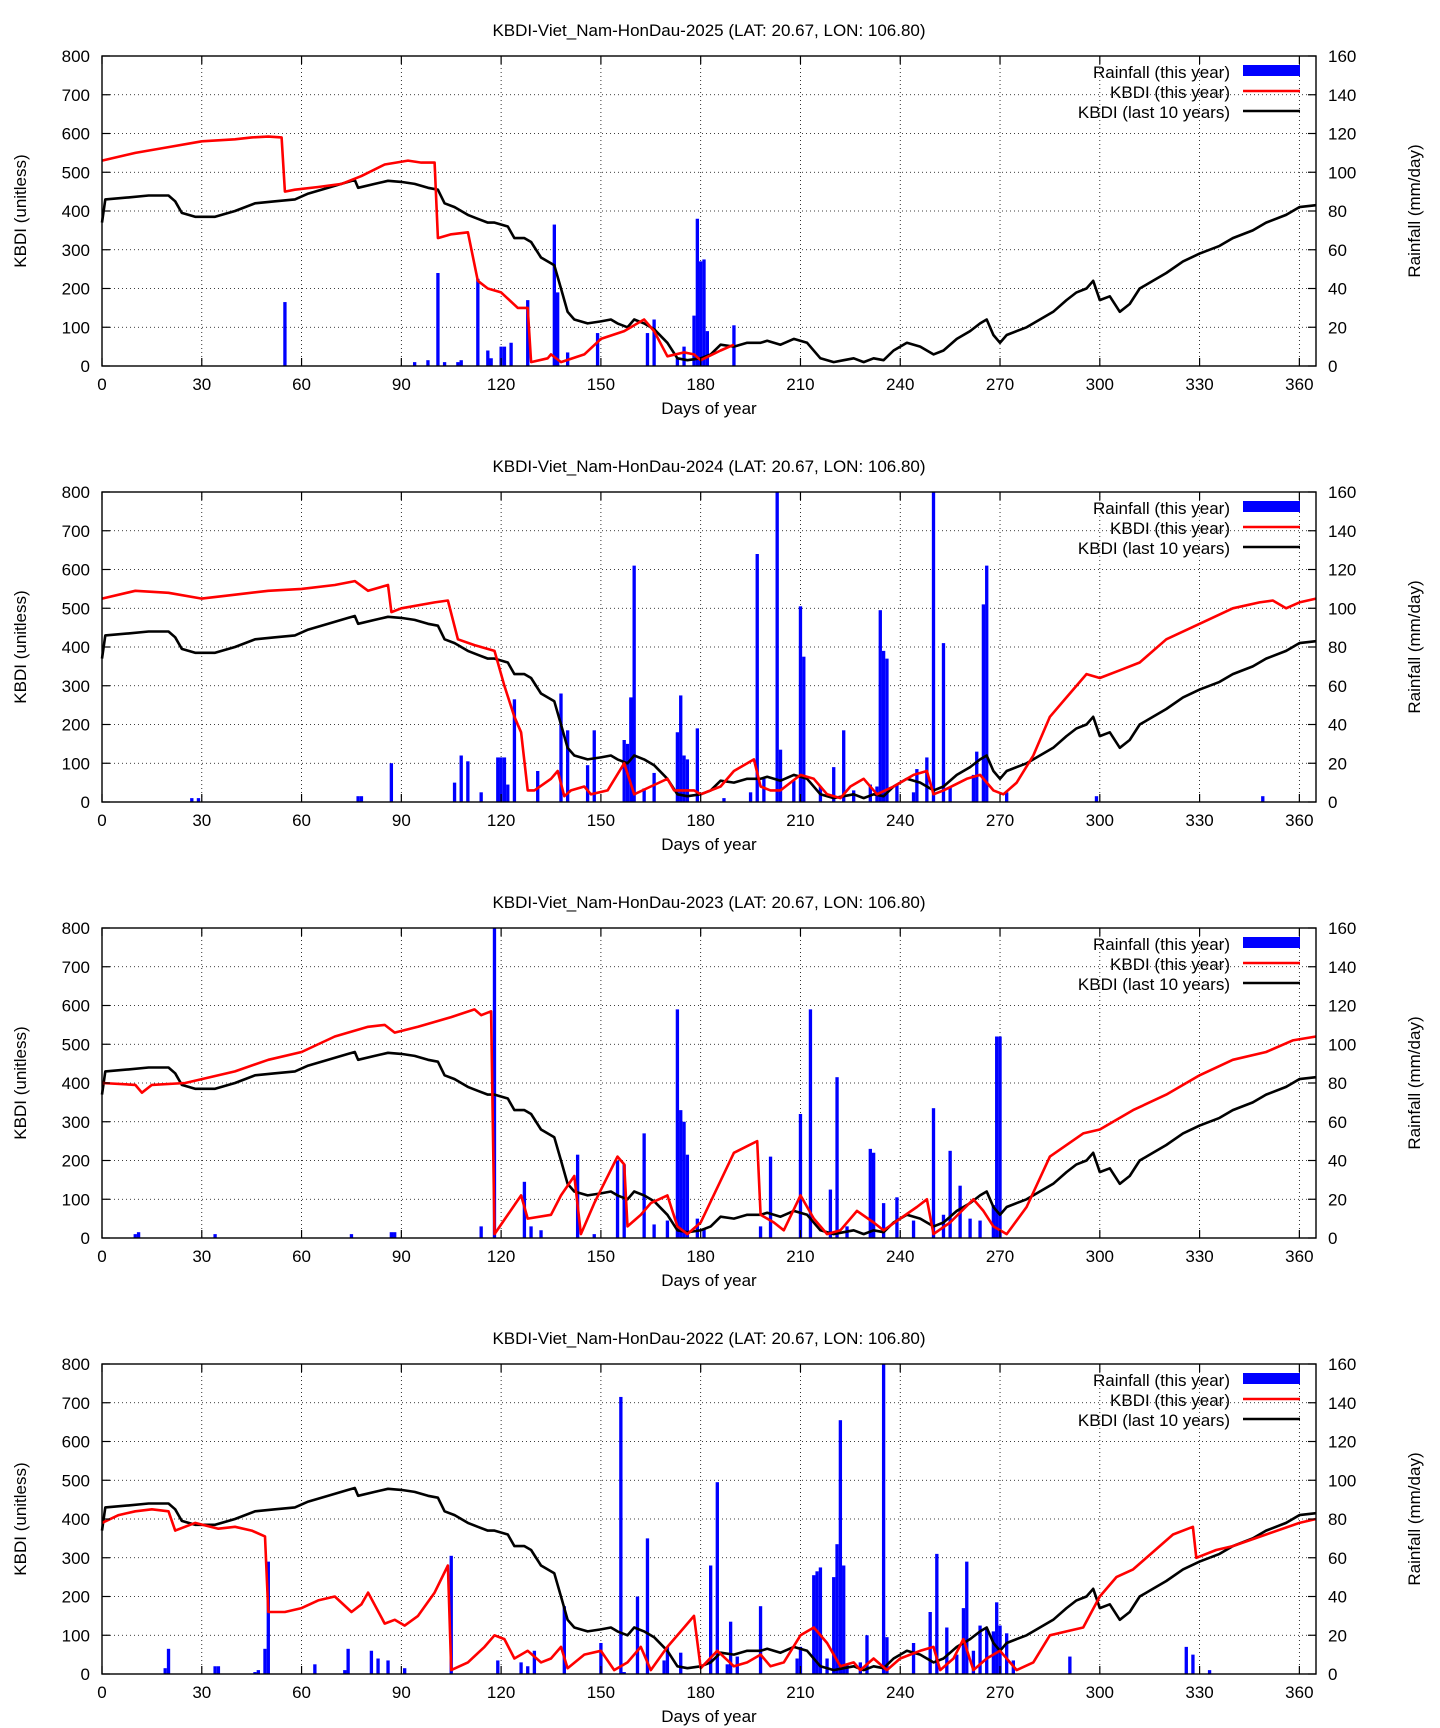 This screenshot has height=1728, width=1440. What do you see at coordinates (101, 1256) in the screenshot?
I see `x-tick-label: 0` at bounding box center [101, 1256].